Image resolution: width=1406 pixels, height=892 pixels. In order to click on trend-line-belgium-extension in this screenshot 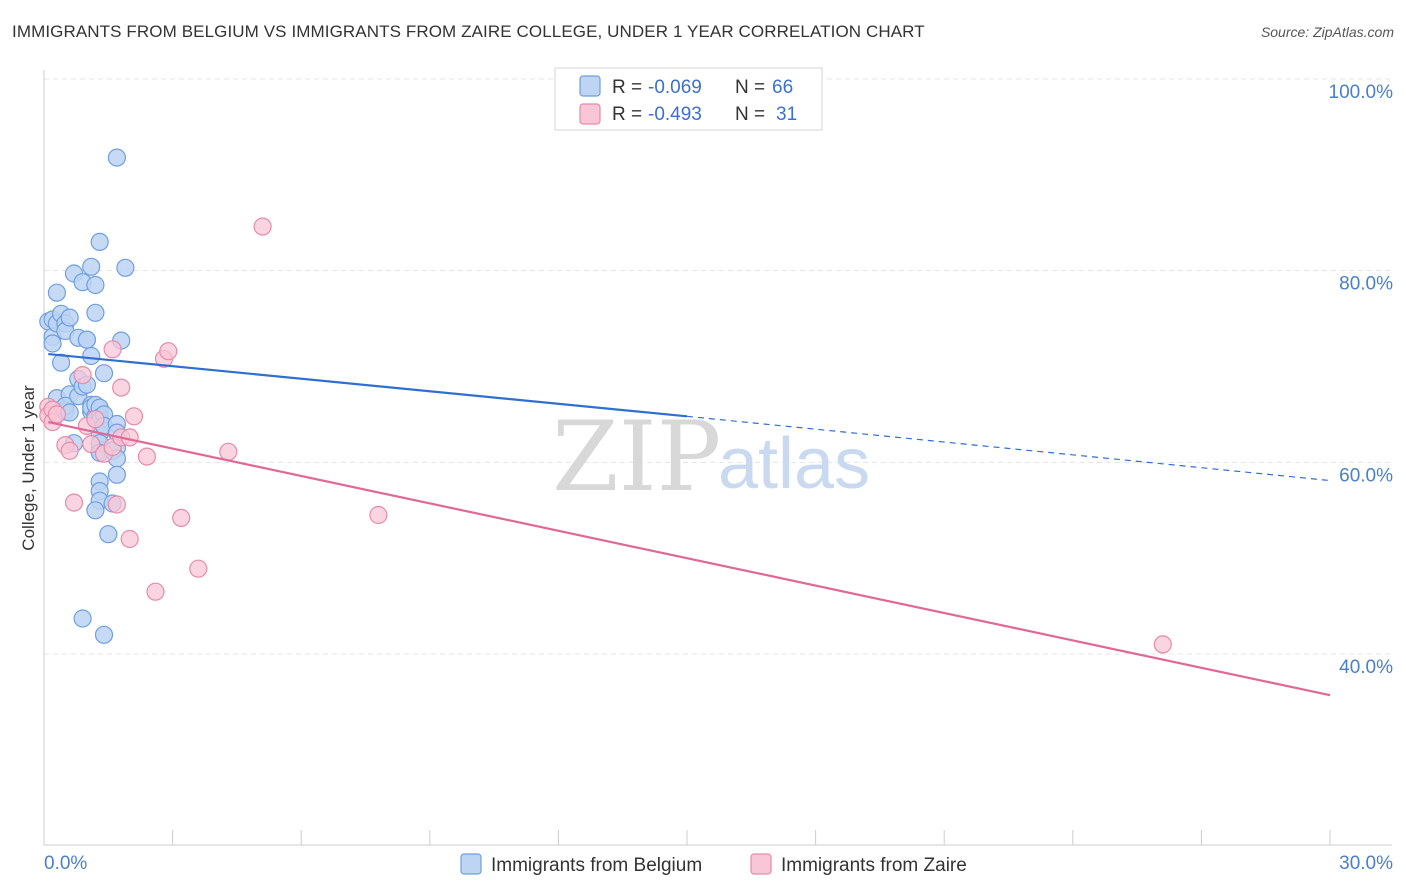, I will do `click(1008, 448)`.